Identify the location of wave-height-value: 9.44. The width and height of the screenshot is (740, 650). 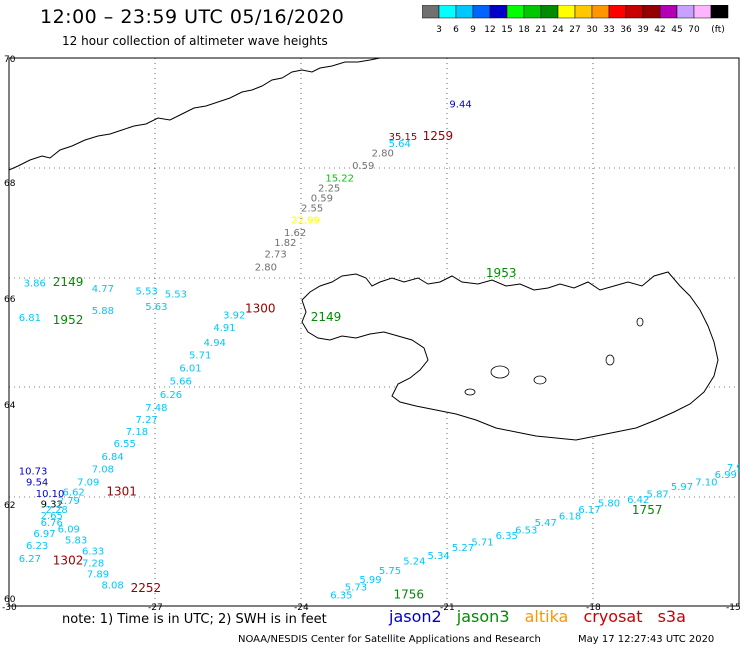
(460, 104).